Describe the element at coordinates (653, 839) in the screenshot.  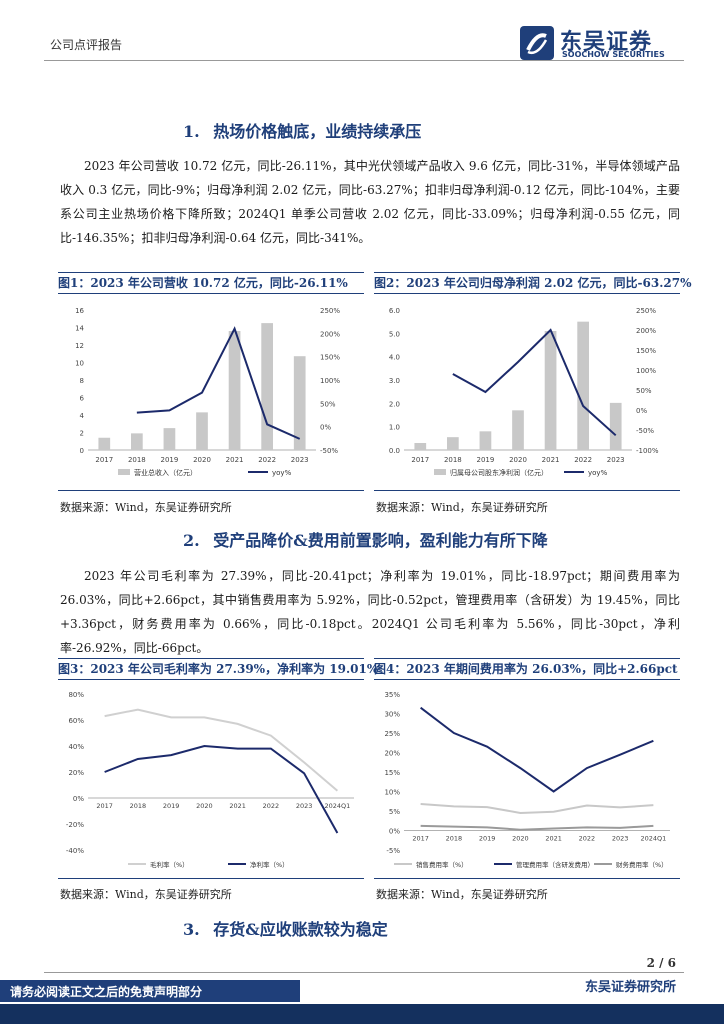
I see `x-axis-tick: 2024Q1` at that location.